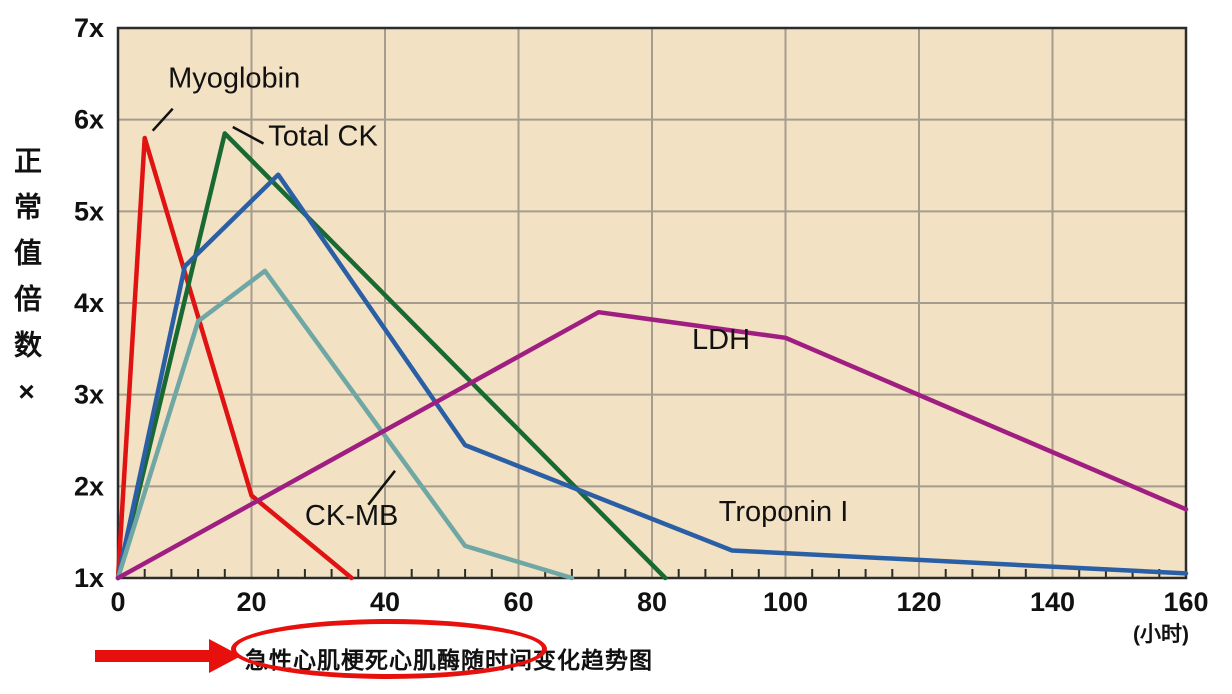 This screenshot has width=1232, height=694. I want to click on y-tick-label: 3x, so click(89, 395).